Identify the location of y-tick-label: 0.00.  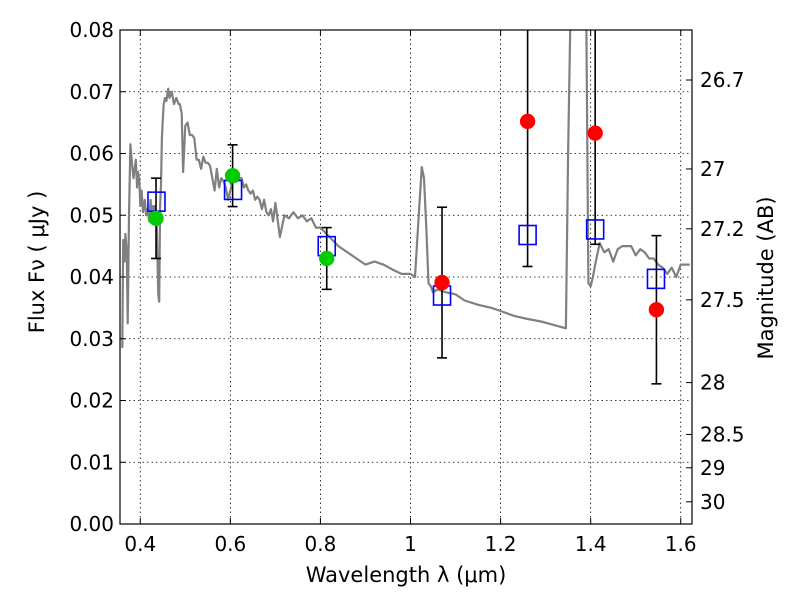
(91, 524).